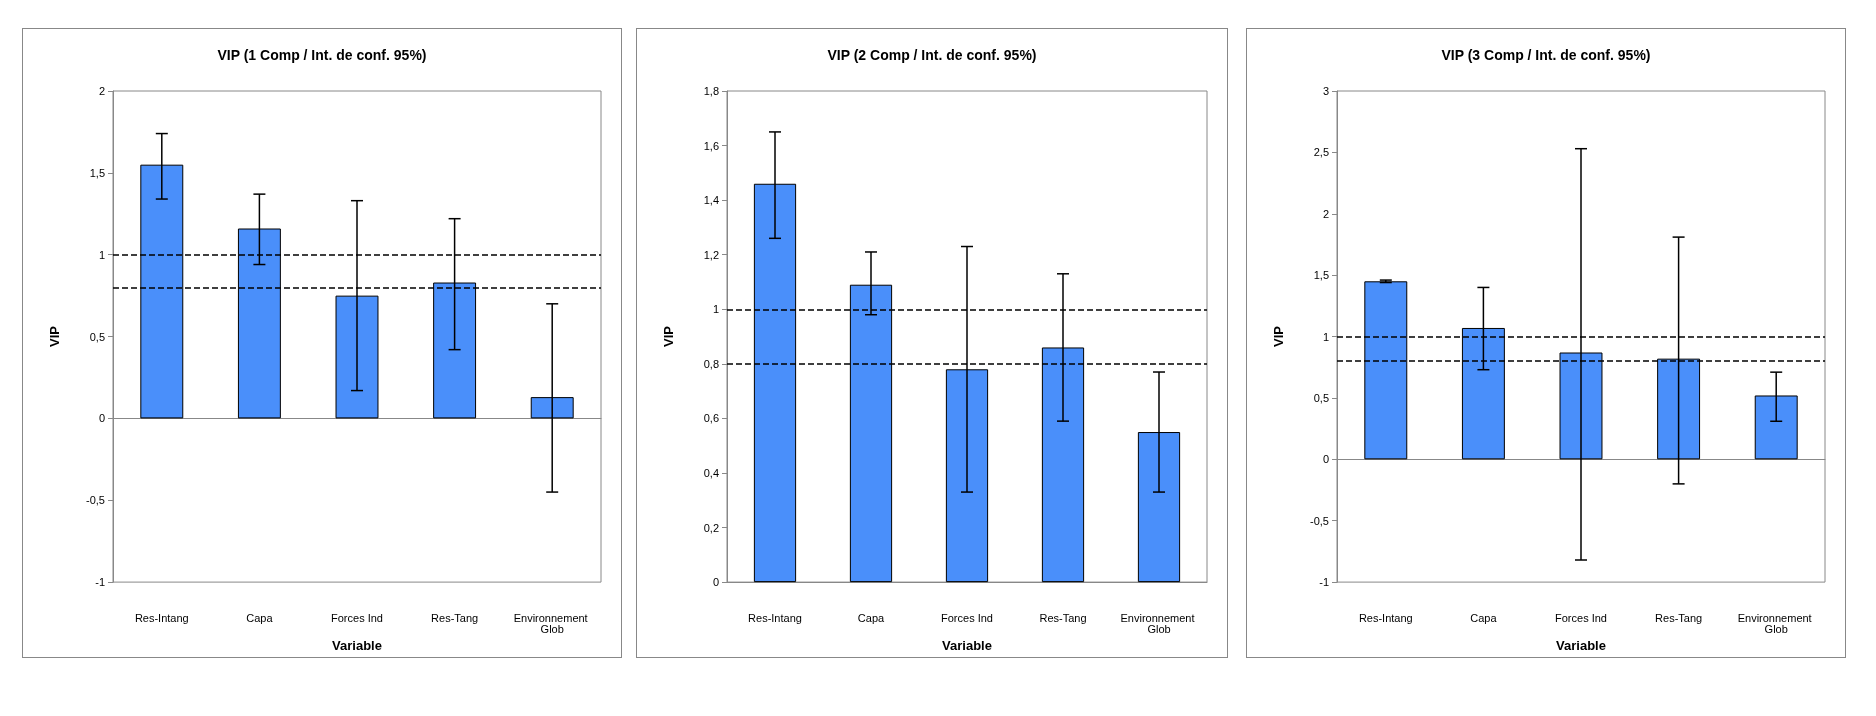 This screenshot has width=1876, height=716. I want to click on y-tick-label: 0,2, so click(711, 527).